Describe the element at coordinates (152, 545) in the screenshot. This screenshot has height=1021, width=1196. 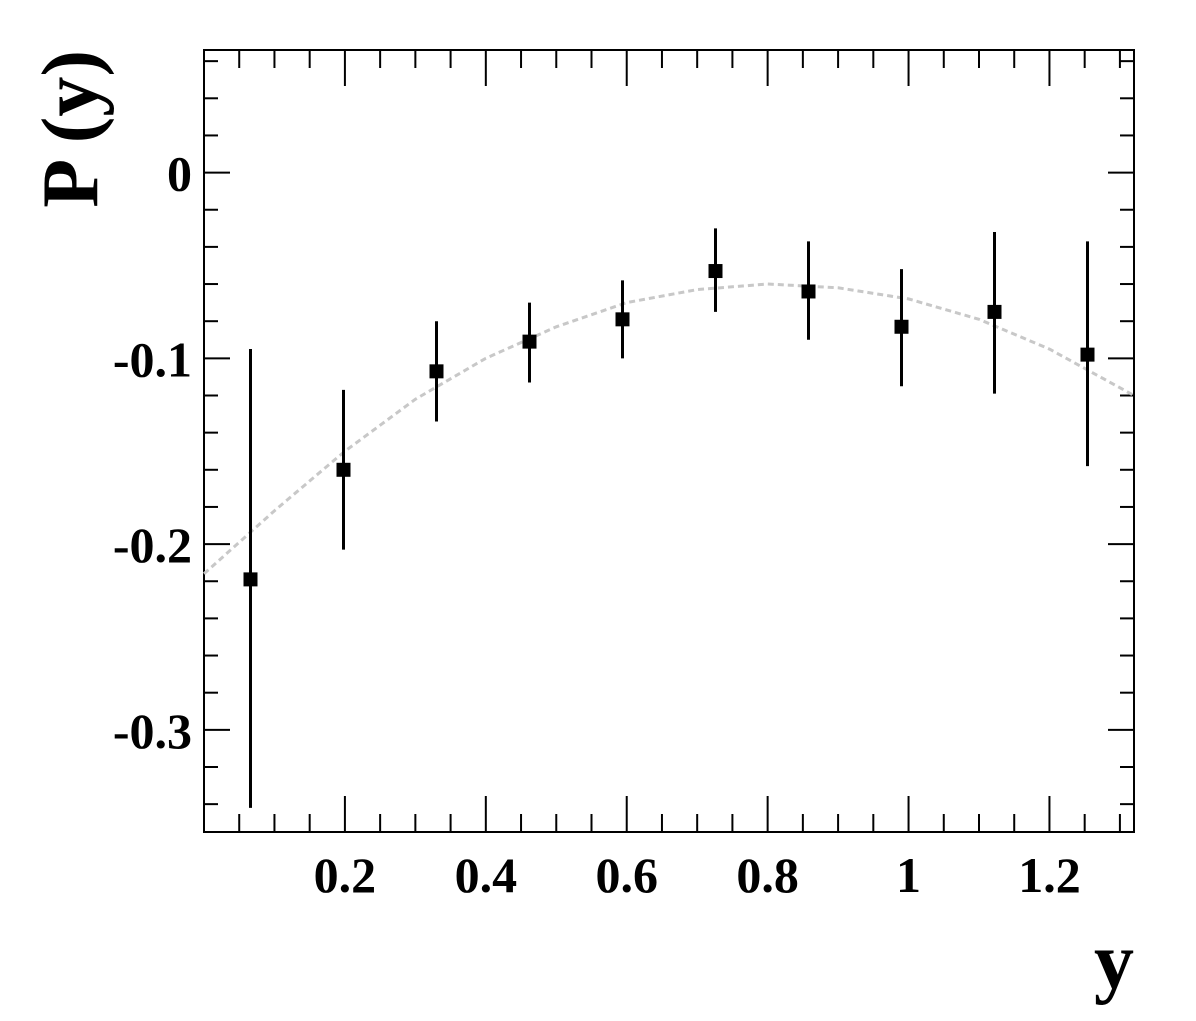
I see `y-tick-label: -0.2` at that location.